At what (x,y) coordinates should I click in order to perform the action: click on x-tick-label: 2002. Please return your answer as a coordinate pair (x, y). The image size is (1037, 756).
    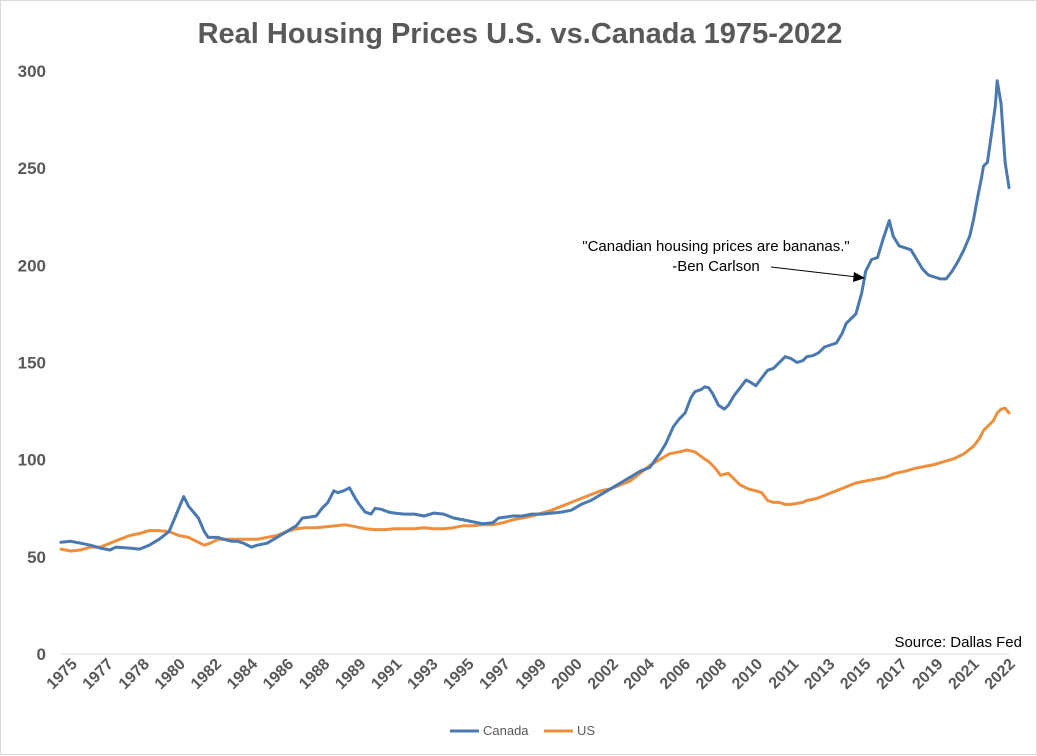
    Looking at the image, I should click on (603, 674).